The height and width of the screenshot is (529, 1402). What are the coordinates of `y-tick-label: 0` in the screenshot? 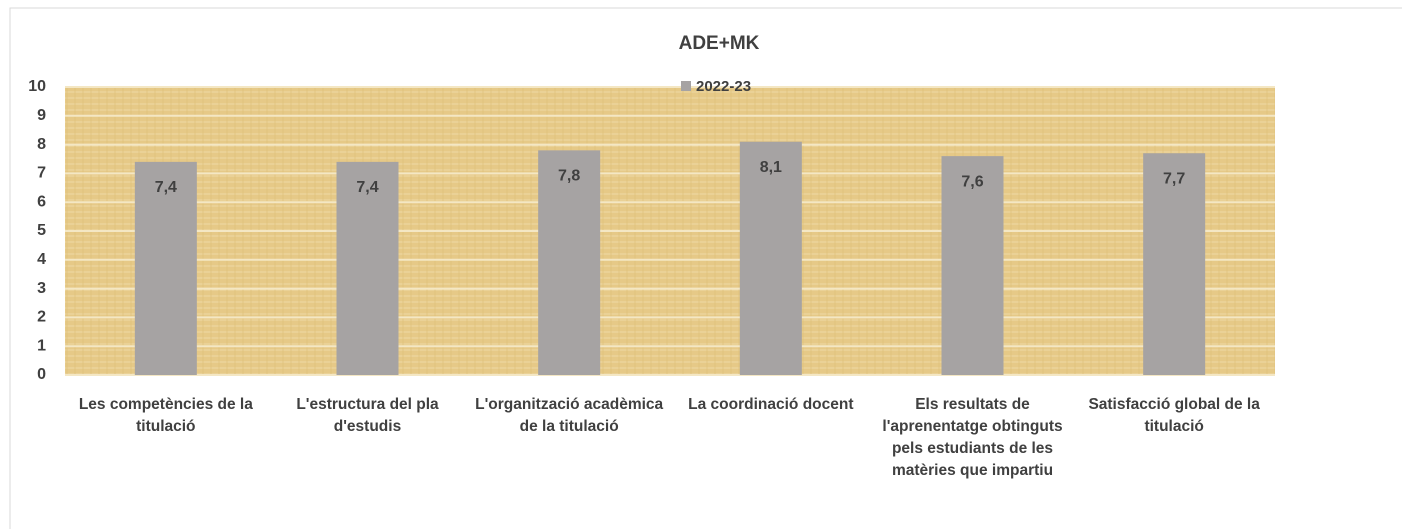 It's located at (41, 374).